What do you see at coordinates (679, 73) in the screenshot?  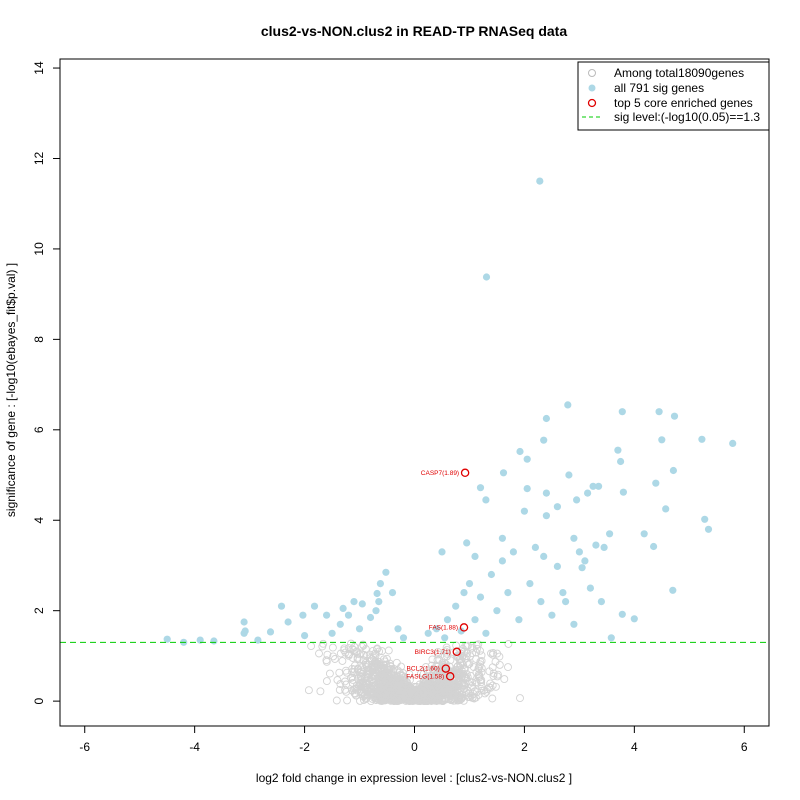 I see `legend-entry-total: Among total18090genes` at bounding box center [679, 73].